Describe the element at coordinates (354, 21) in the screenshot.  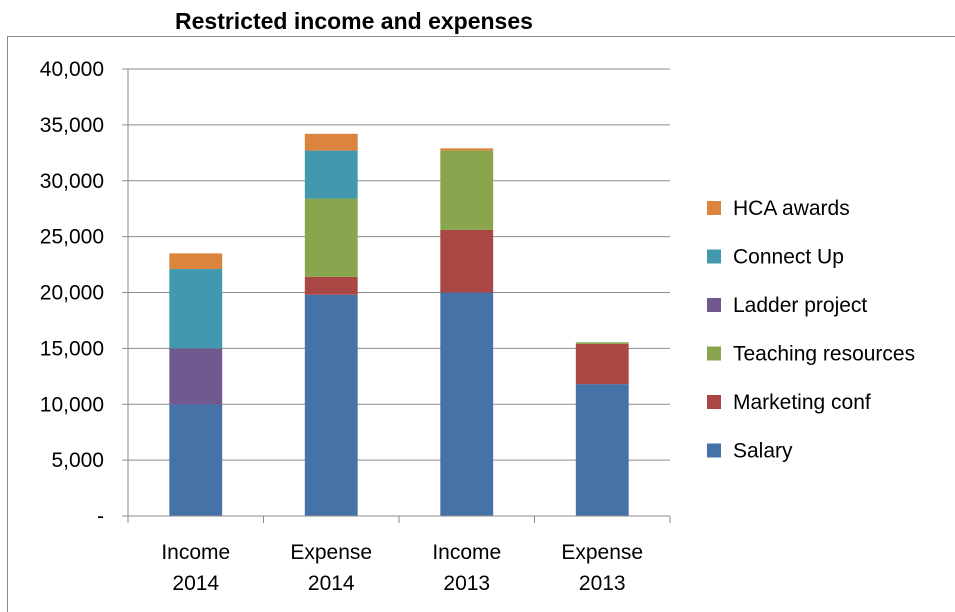
I see `chart-title: Restricted income and expenses` at that location.